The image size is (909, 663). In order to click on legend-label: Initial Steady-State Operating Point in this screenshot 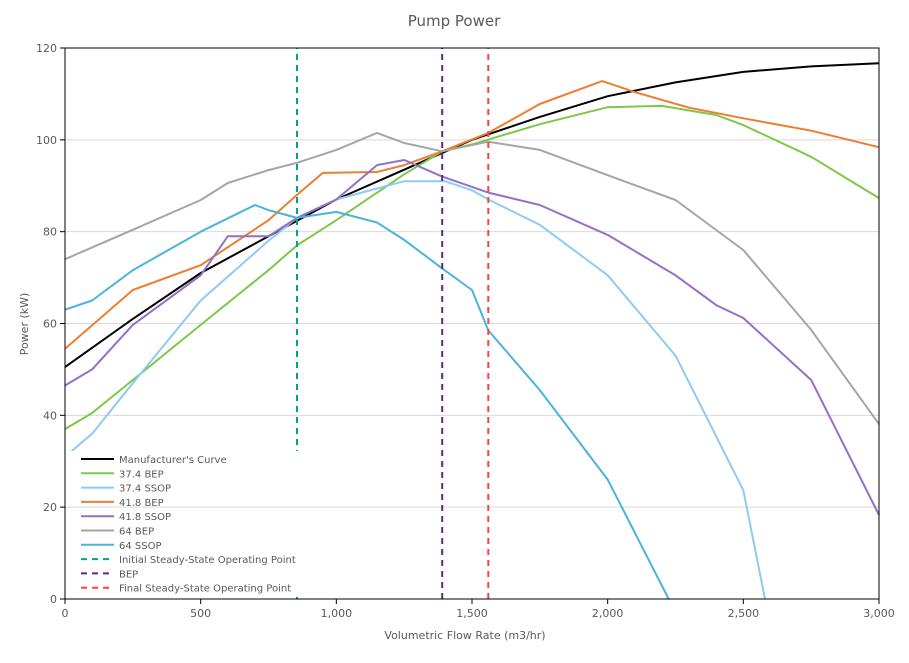, I will do `click(207, 560)`.